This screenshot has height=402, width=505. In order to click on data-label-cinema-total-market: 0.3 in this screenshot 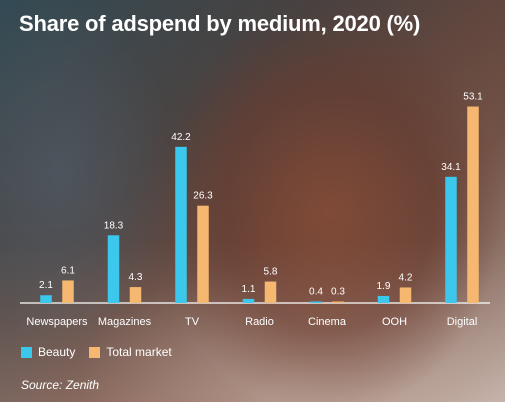, I will do `click(338, 292)`.